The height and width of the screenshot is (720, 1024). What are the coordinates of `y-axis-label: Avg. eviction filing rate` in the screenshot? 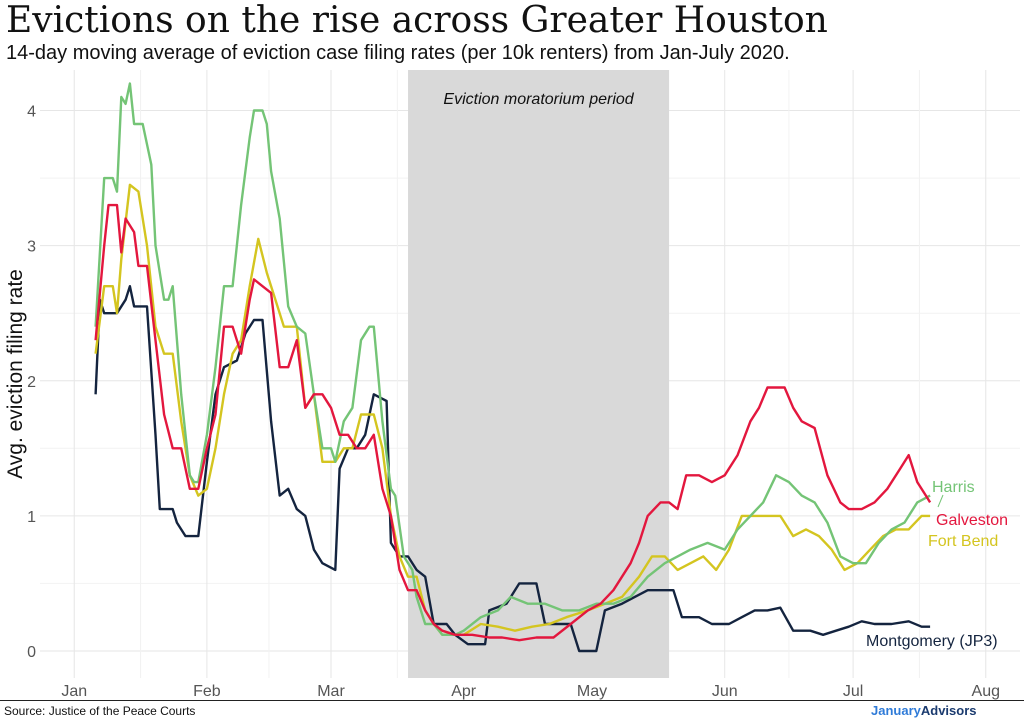 It's located at (15, 374).